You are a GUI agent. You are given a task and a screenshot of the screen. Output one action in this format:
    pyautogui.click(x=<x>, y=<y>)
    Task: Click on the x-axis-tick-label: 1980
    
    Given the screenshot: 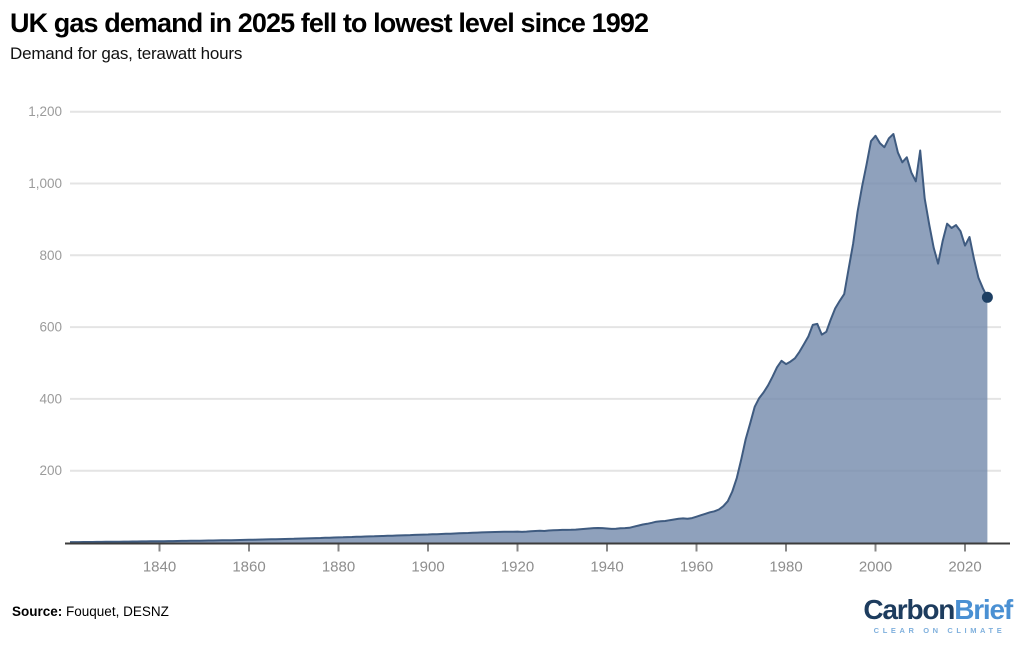 What is the action you would take?
    pyautogui.click(x=785, y=567)
    